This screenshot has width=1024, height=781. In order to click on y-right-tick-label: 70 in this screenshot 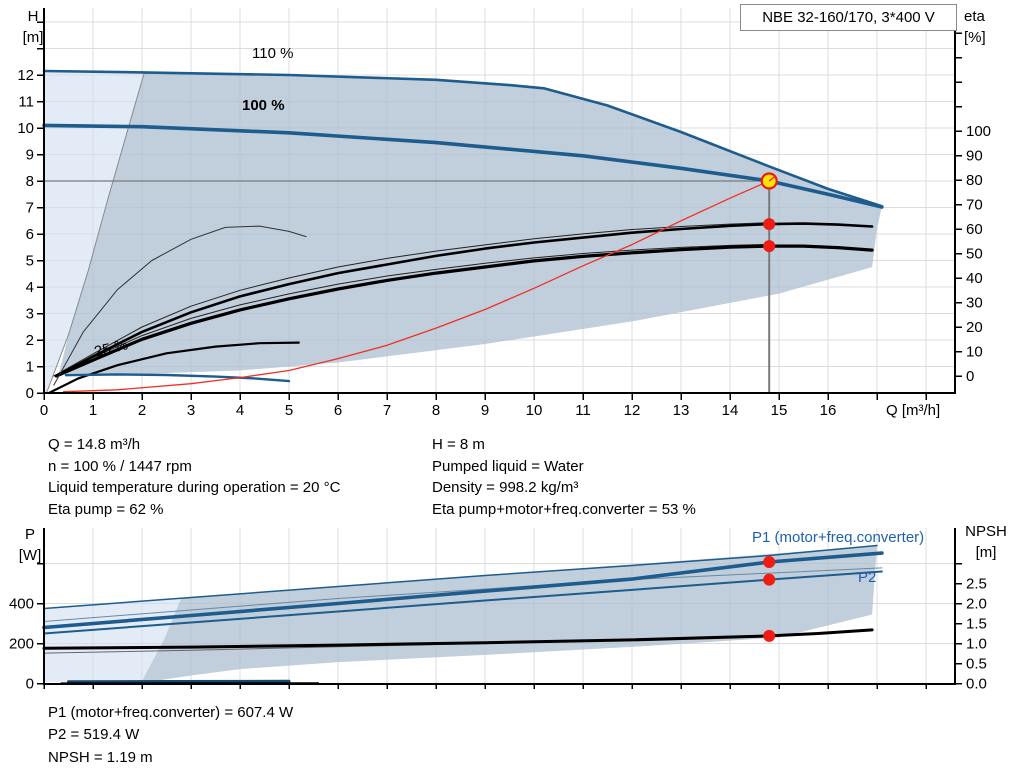, I will do `click(974, 205)`.